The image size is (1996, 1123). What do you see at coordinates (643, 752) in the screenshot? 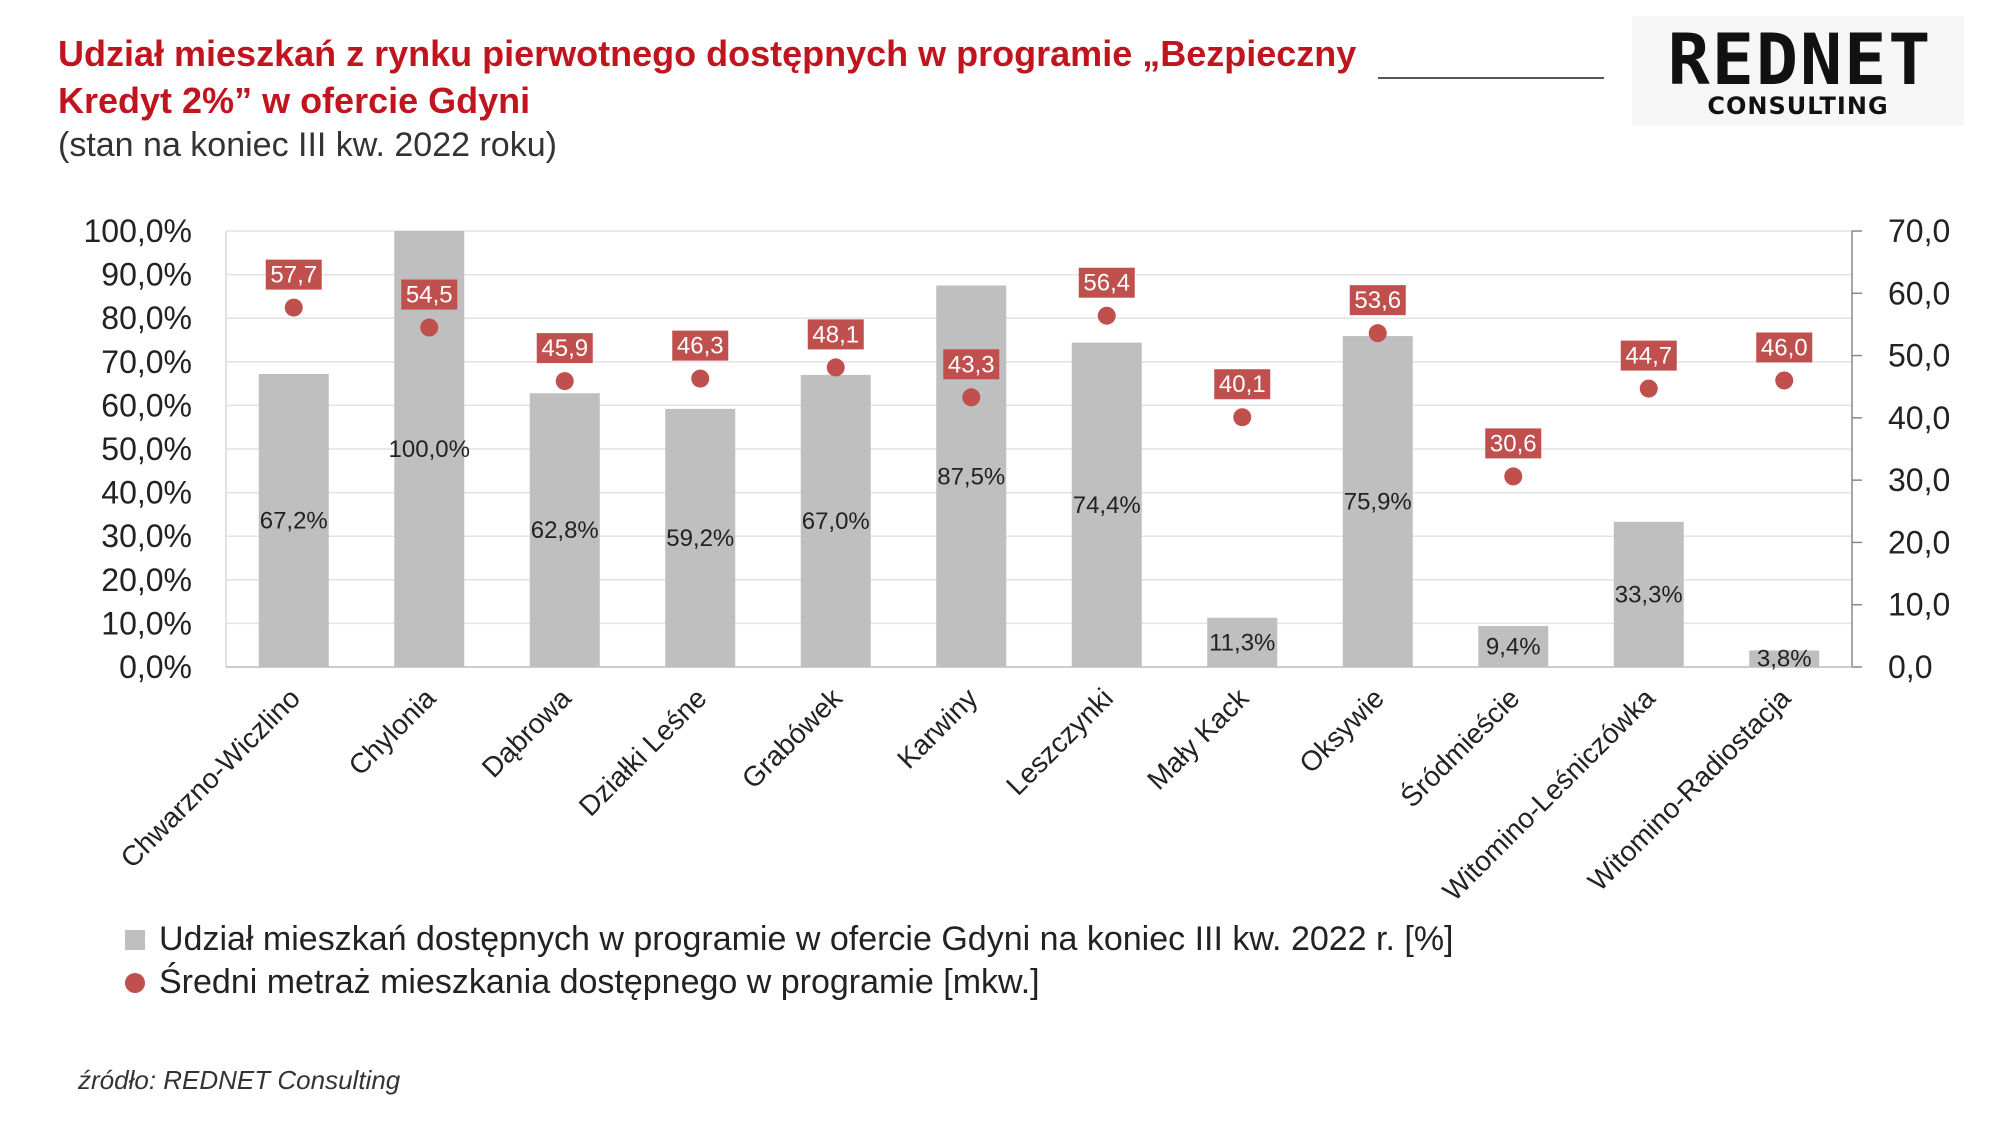
I see `x-category-label: Działki Leśne` at bounding box center [643, 752].